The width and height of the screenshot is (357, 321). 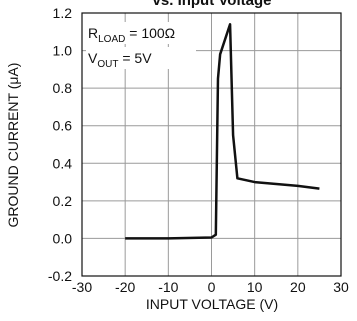 I want to click on chart-title: vs. Input Voltage, so click(x=212, y=4).